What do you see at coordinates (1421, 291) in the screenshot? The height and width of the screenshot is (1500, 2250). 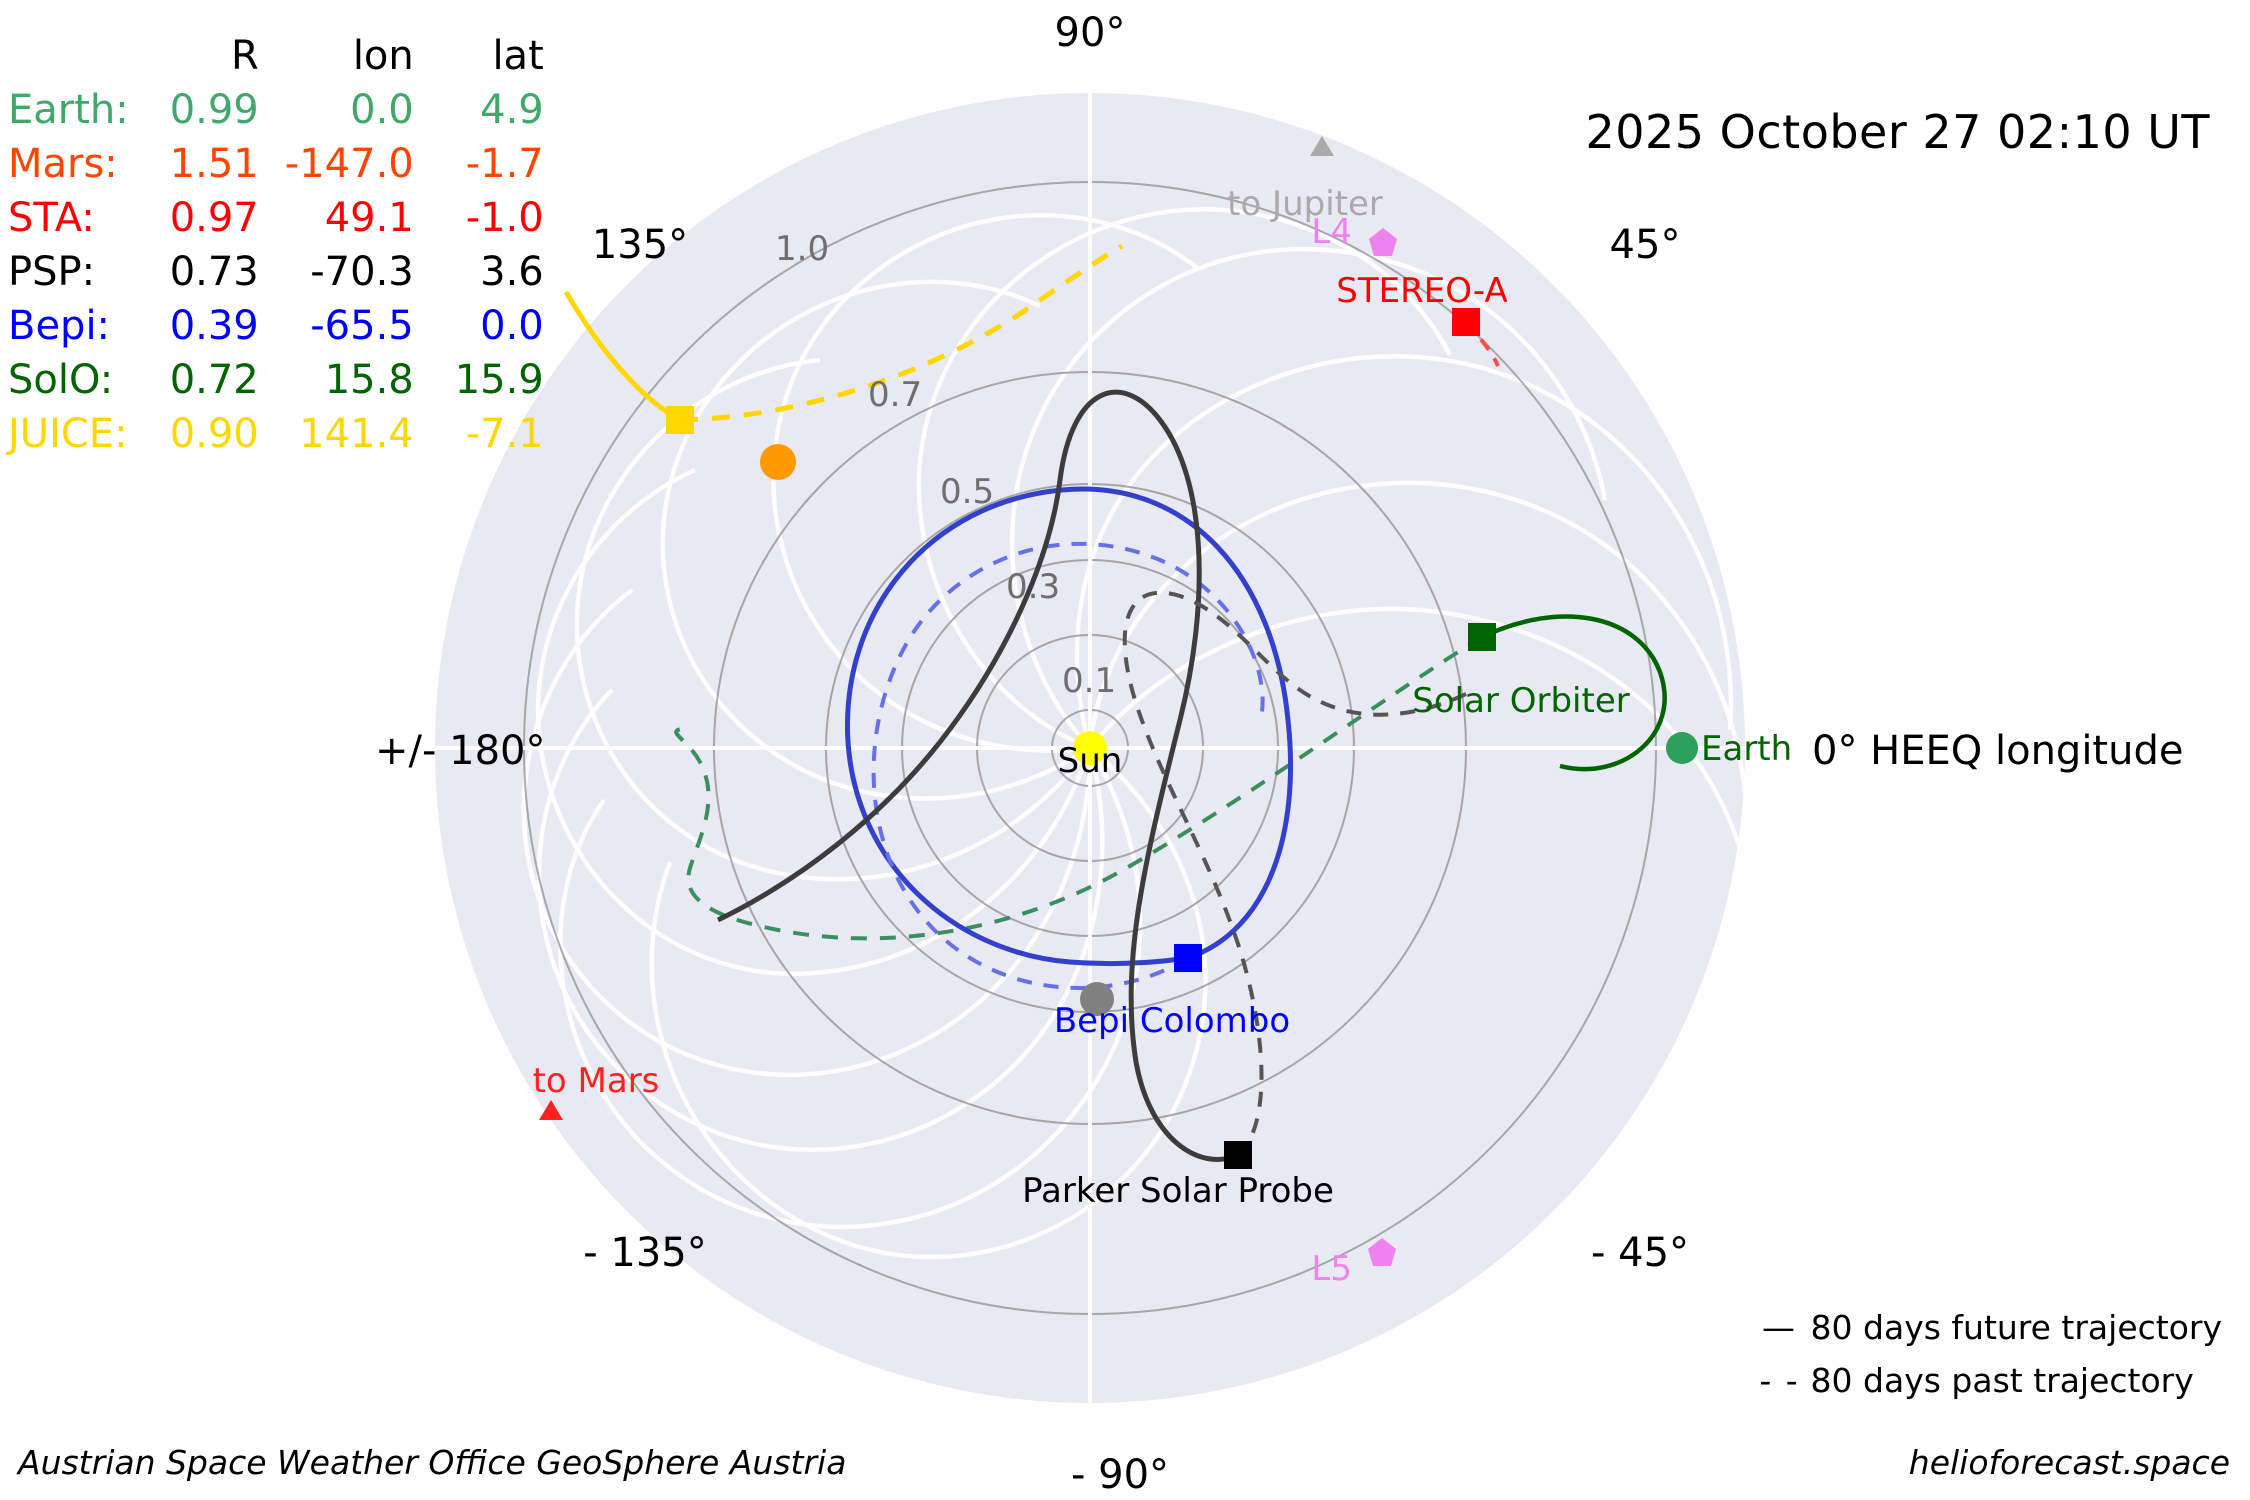 I see `stereo-a-label: STEREO-A` at bounding box center [1421, 291].